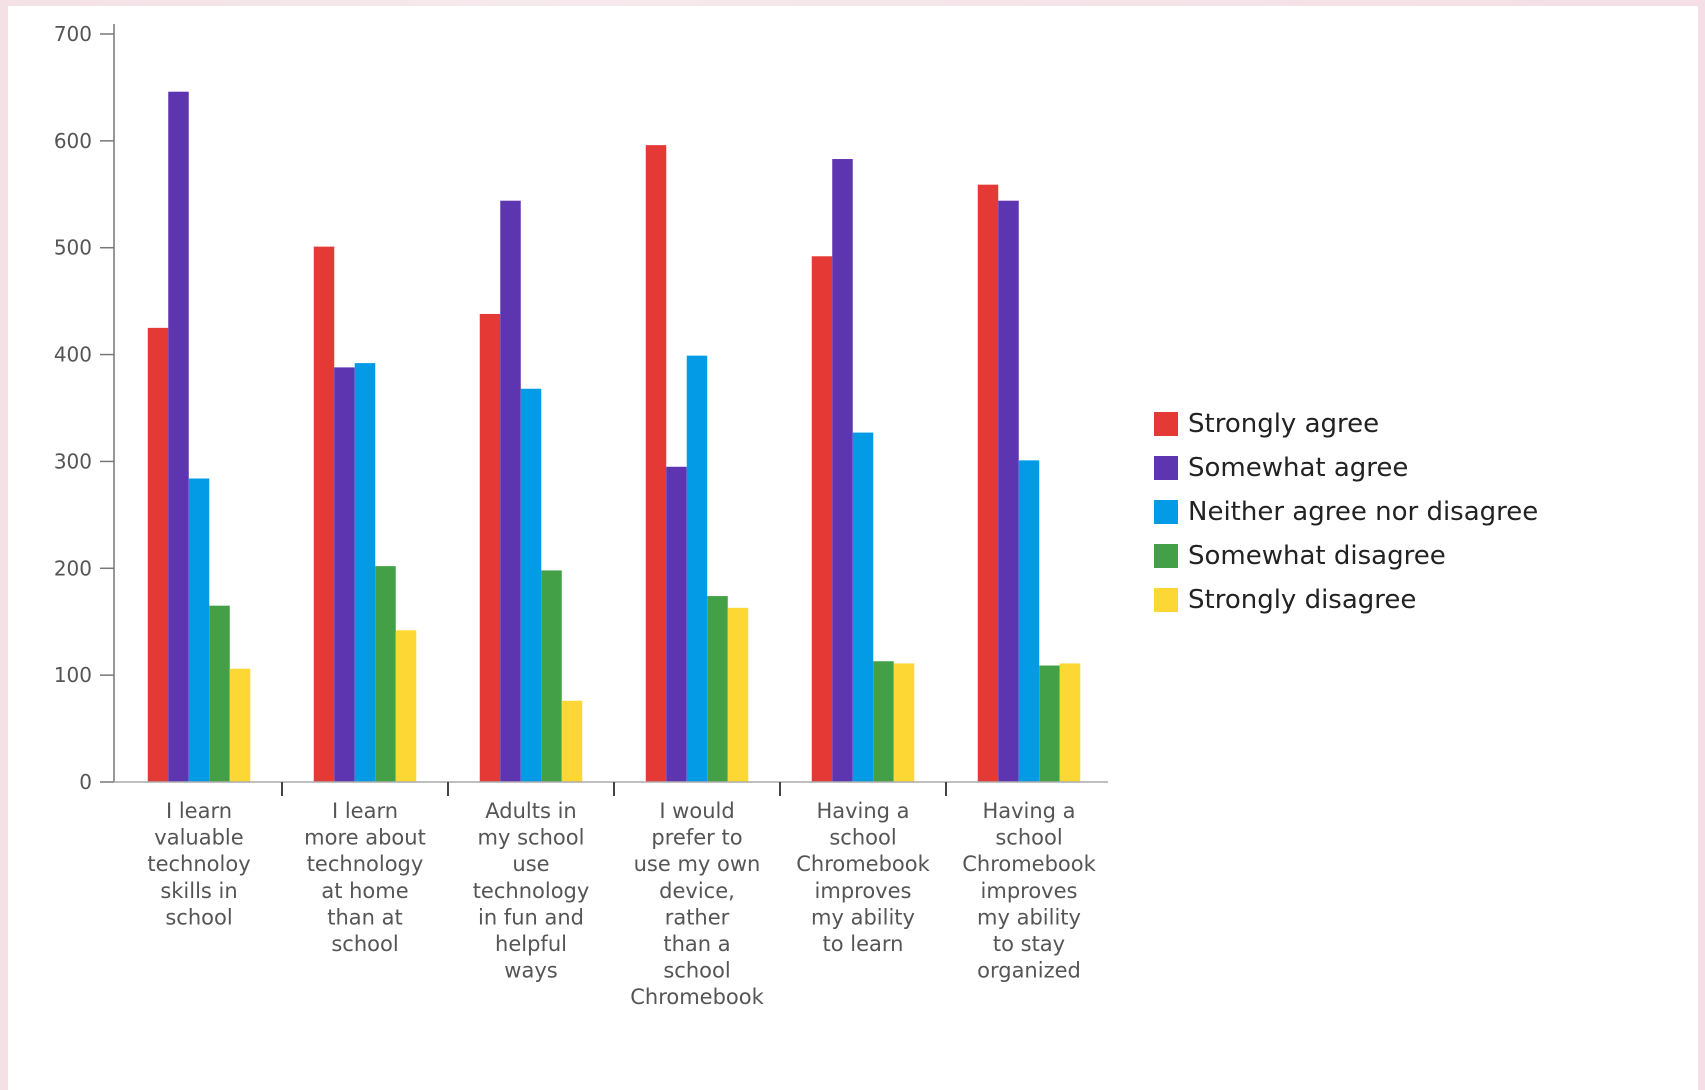 This screenshot has width=1705, height=1090. I want to click on x-category-label-line: valuable, so click(198, 838).